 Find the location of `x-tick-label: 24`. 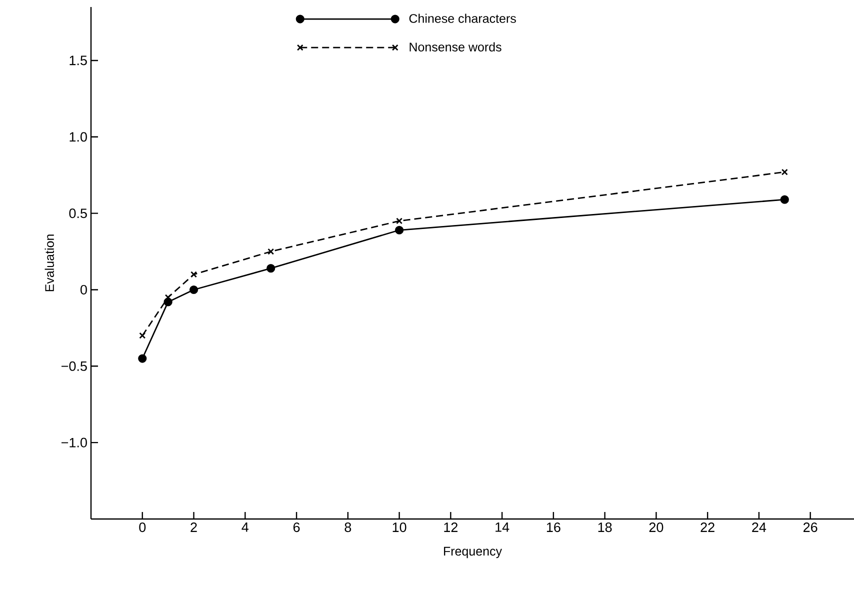

x-tick-label: 24 is located at coordinates (759, 527).